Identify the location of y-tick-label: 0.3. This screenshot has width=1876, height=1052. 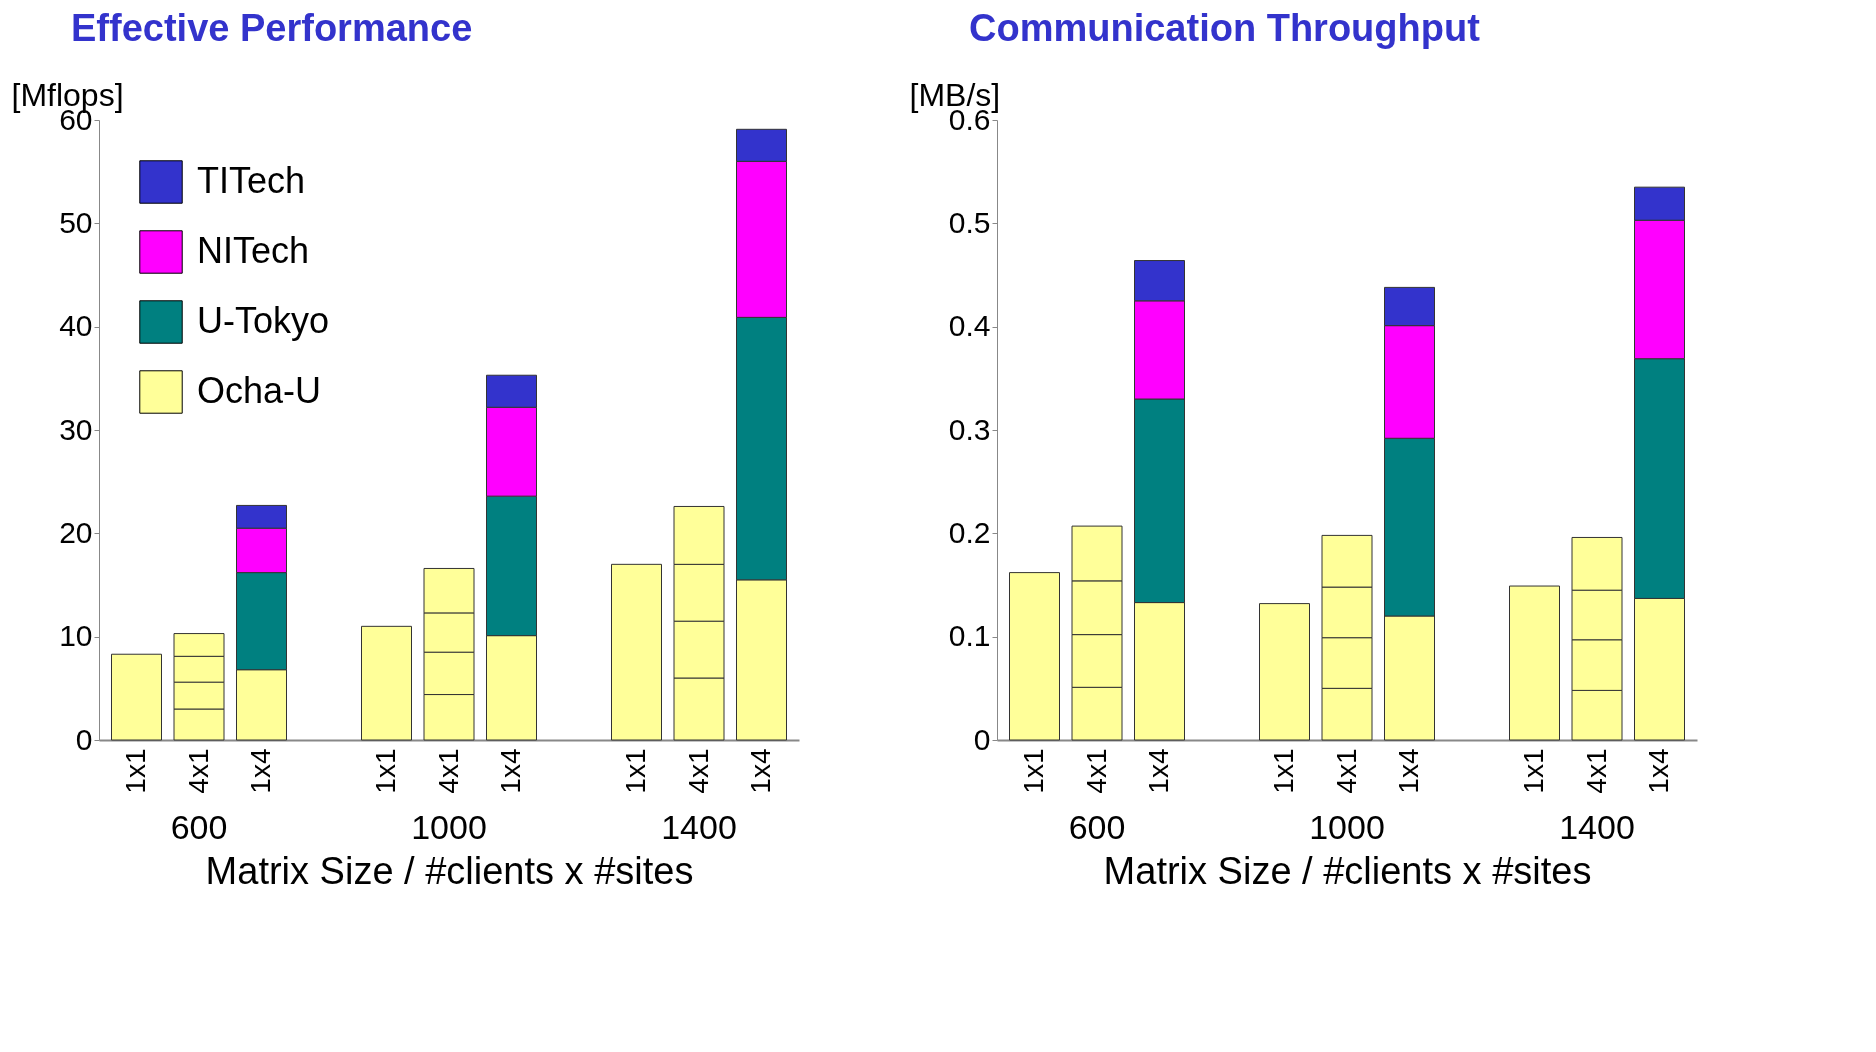
(969, 429).